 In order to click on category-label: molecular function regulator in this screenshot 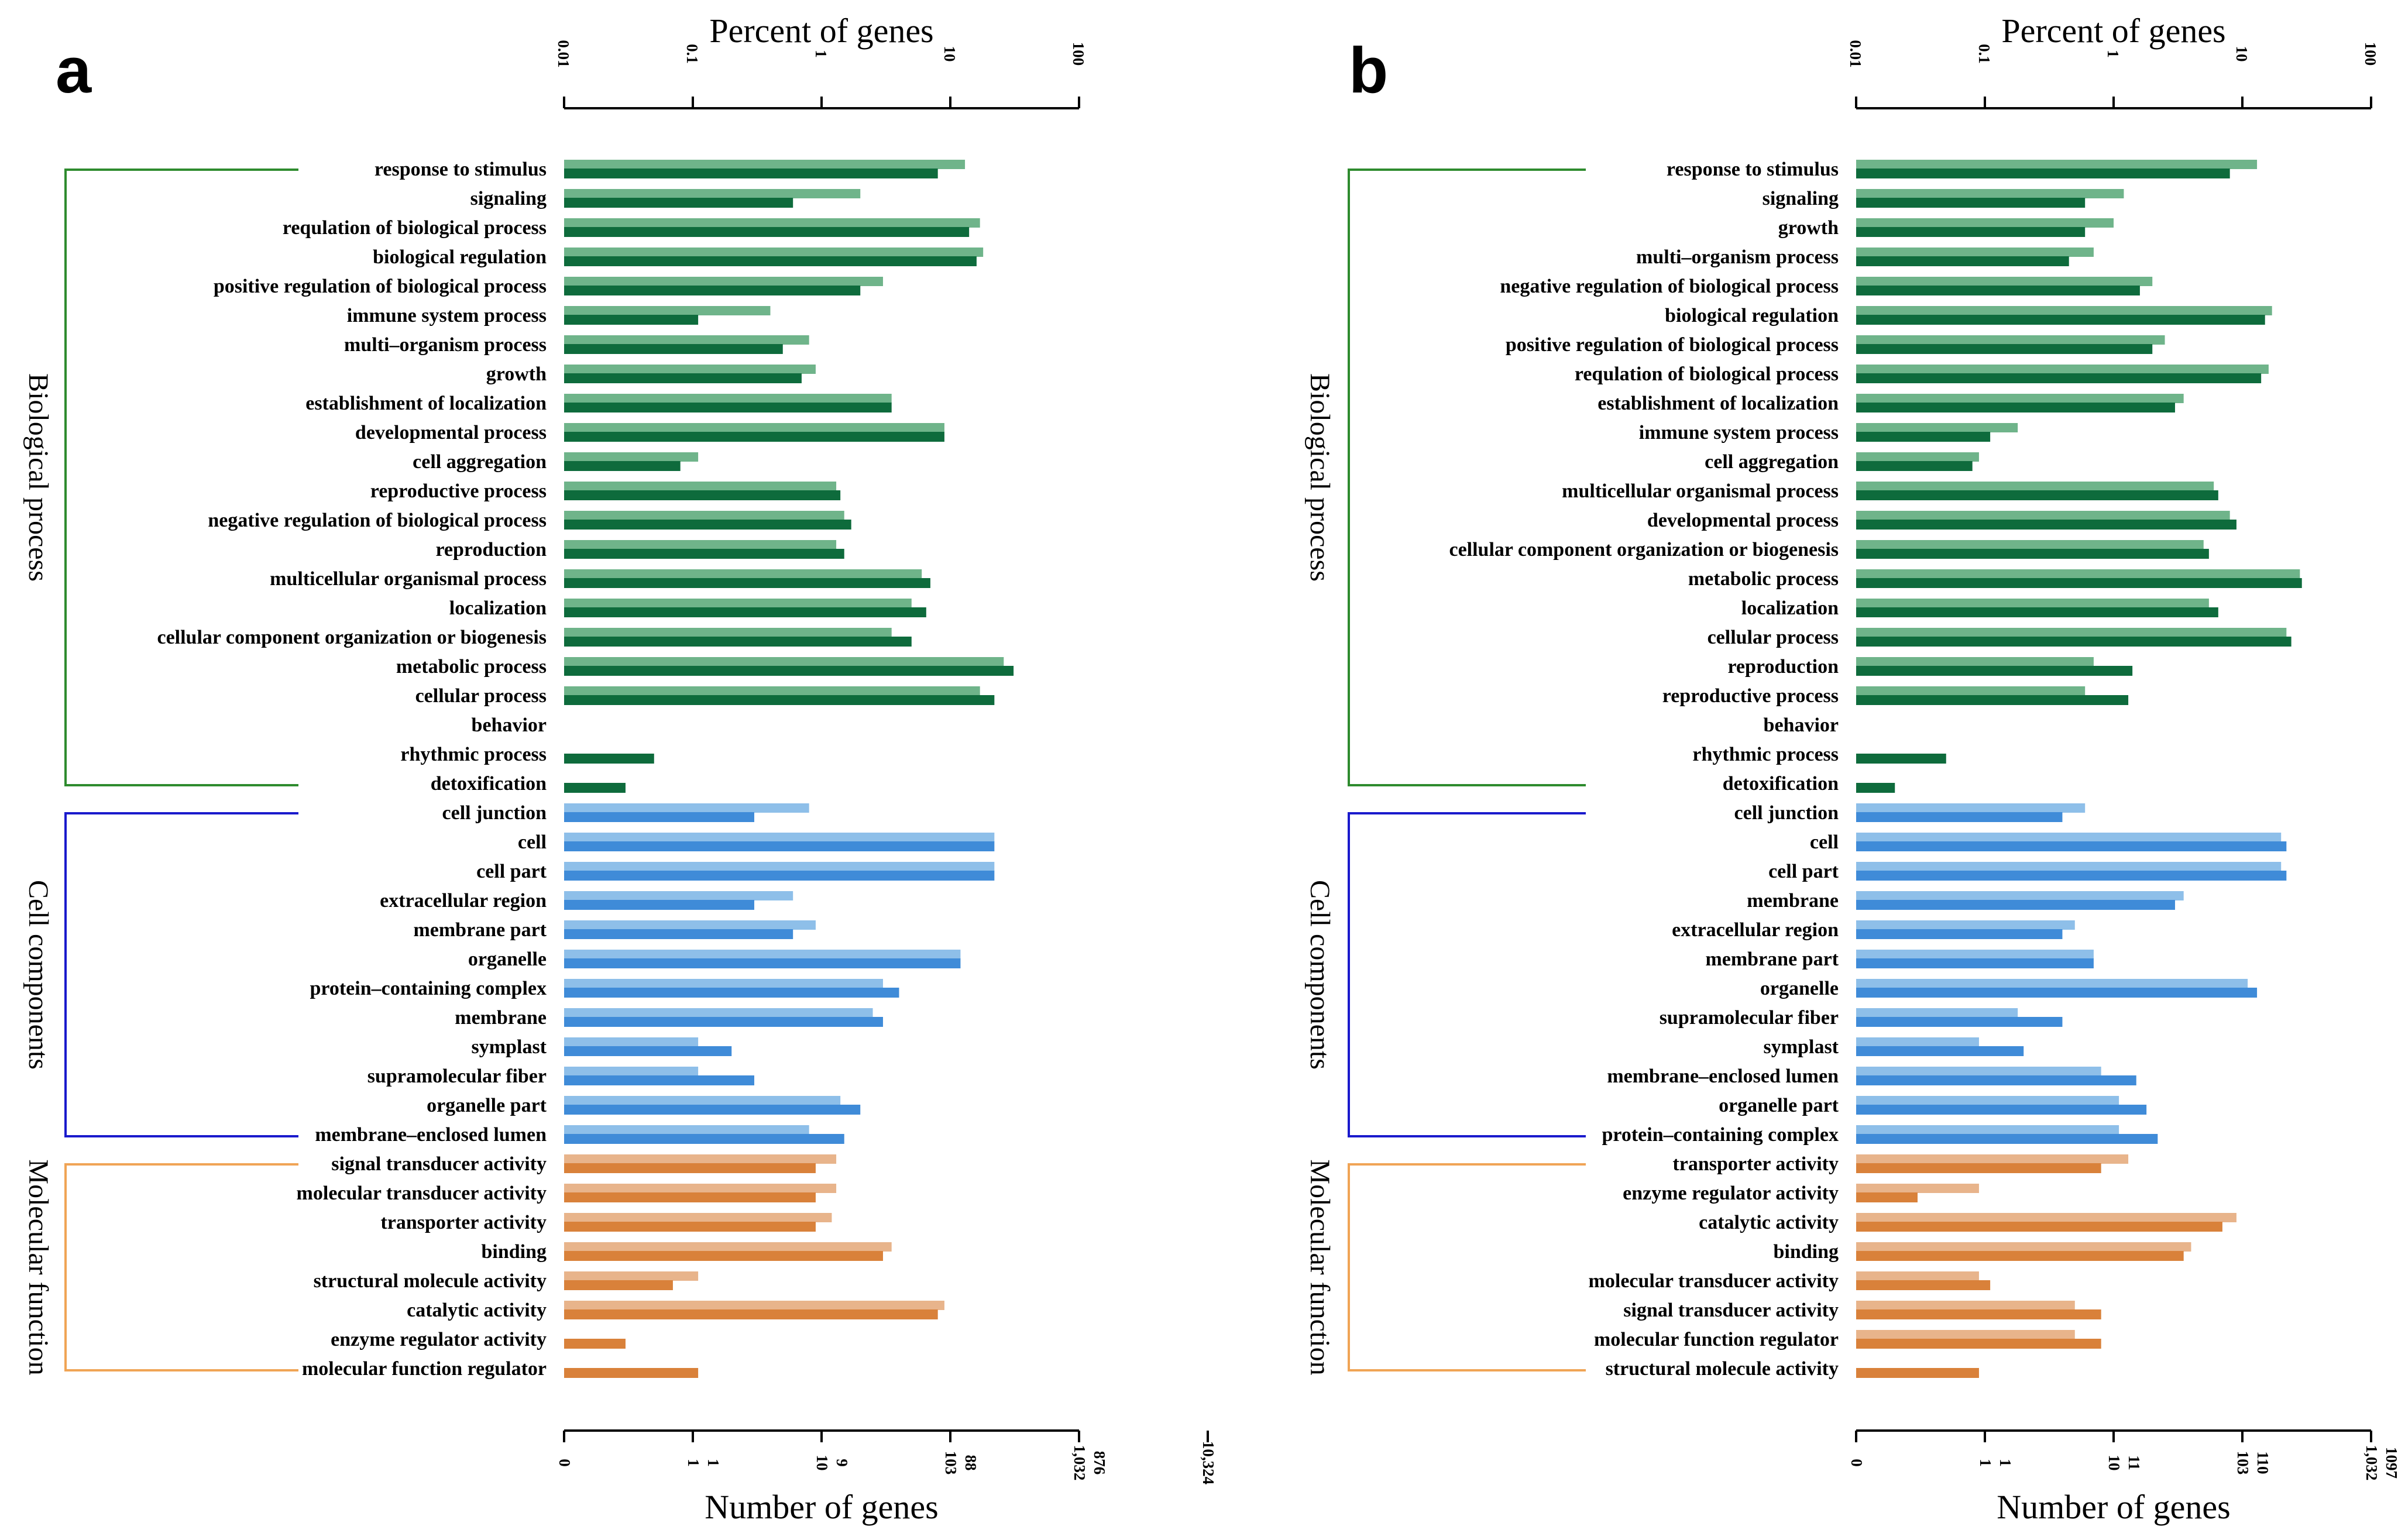, I will do `click(1717, 1339)`.